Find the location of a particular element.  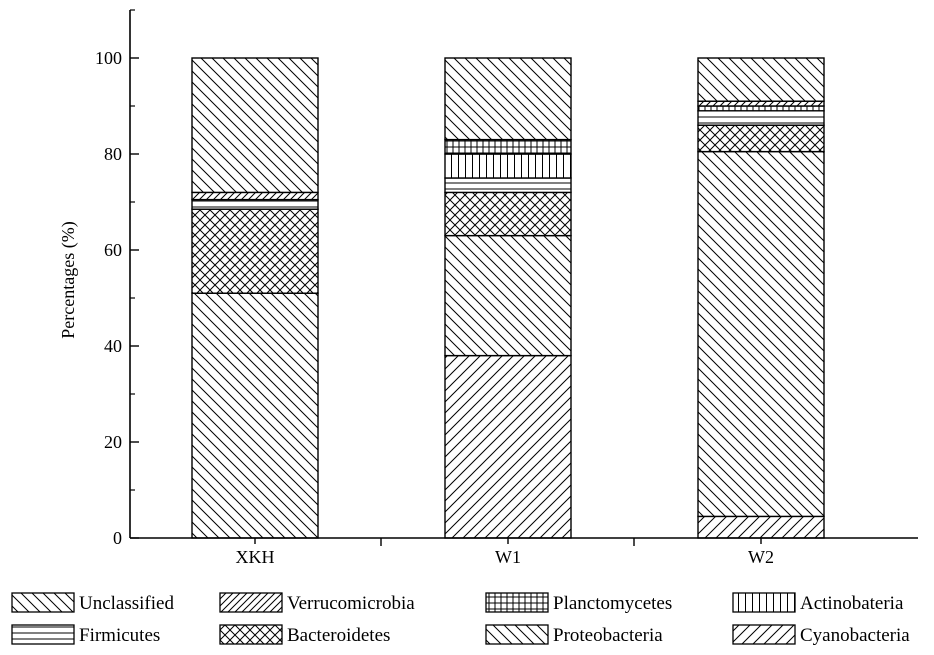

bar-w2-proteobacteria is located at coordinates (761, 334).